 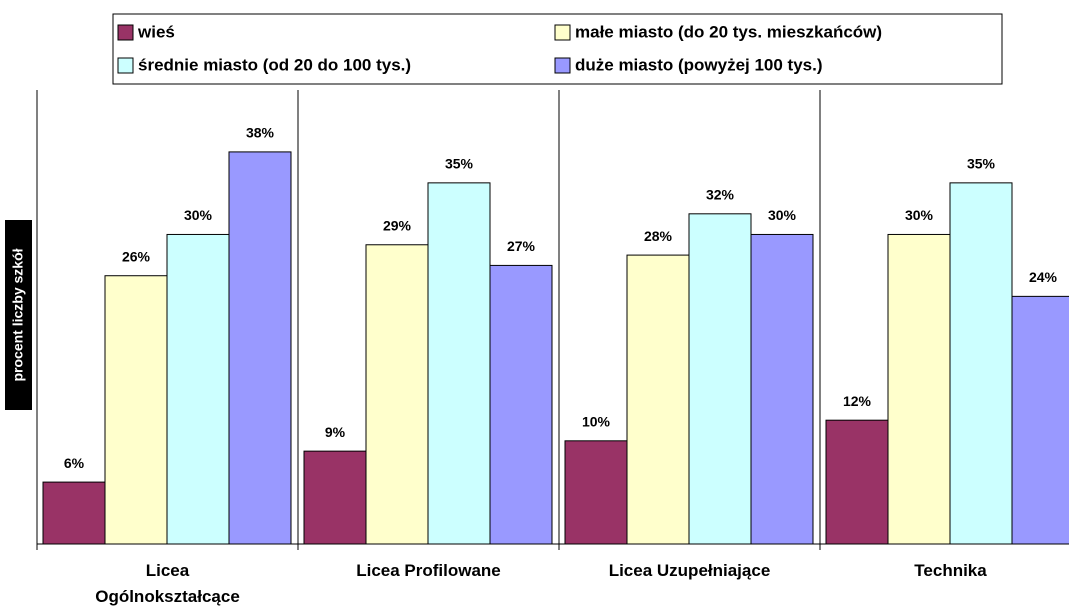 I want to click on y-axis-label: procent liczby szkół, so click(x=18, y=314).